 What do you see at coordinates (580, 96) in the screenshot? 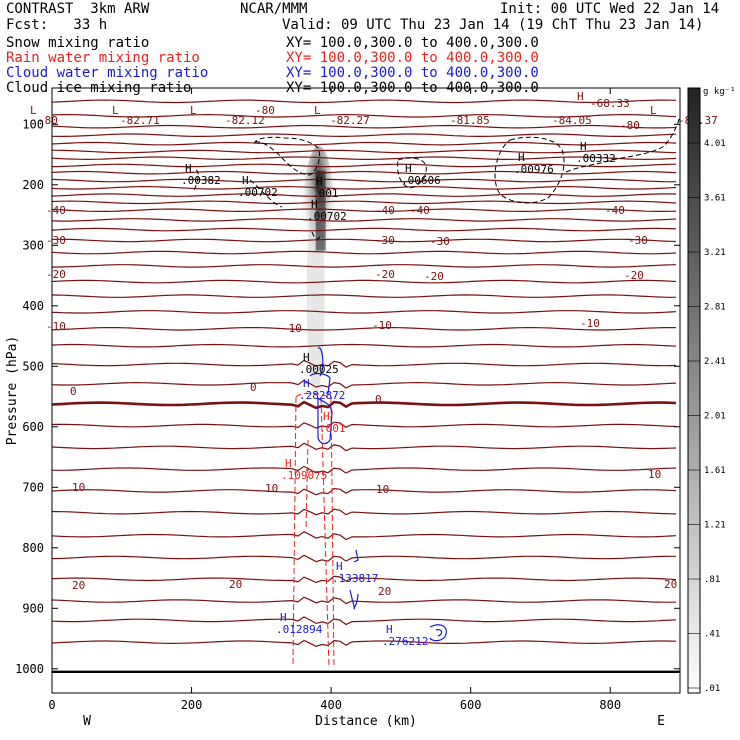
I see `extremum-marker: H` at bounding box center [580, 96].